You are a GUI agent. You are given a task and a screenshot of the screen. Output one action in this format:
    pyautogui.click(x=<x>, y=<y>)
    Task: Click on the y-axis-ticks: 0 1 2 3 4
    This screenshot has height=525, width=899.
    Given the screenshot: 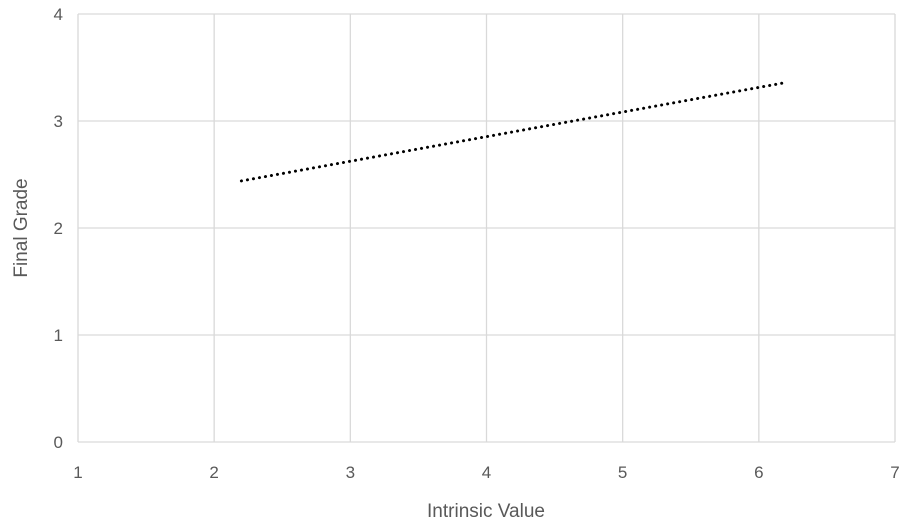 What is the action you would take?
    pyautogui.click(x=58, y=228)
    